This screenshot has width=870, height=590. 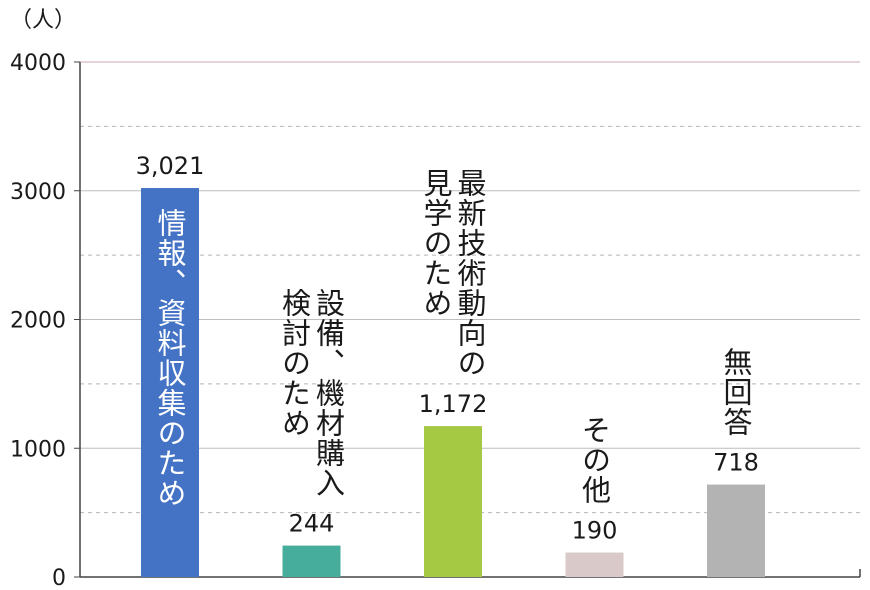 I want to click on data-label-4: 190, so click(x=595, y=531).